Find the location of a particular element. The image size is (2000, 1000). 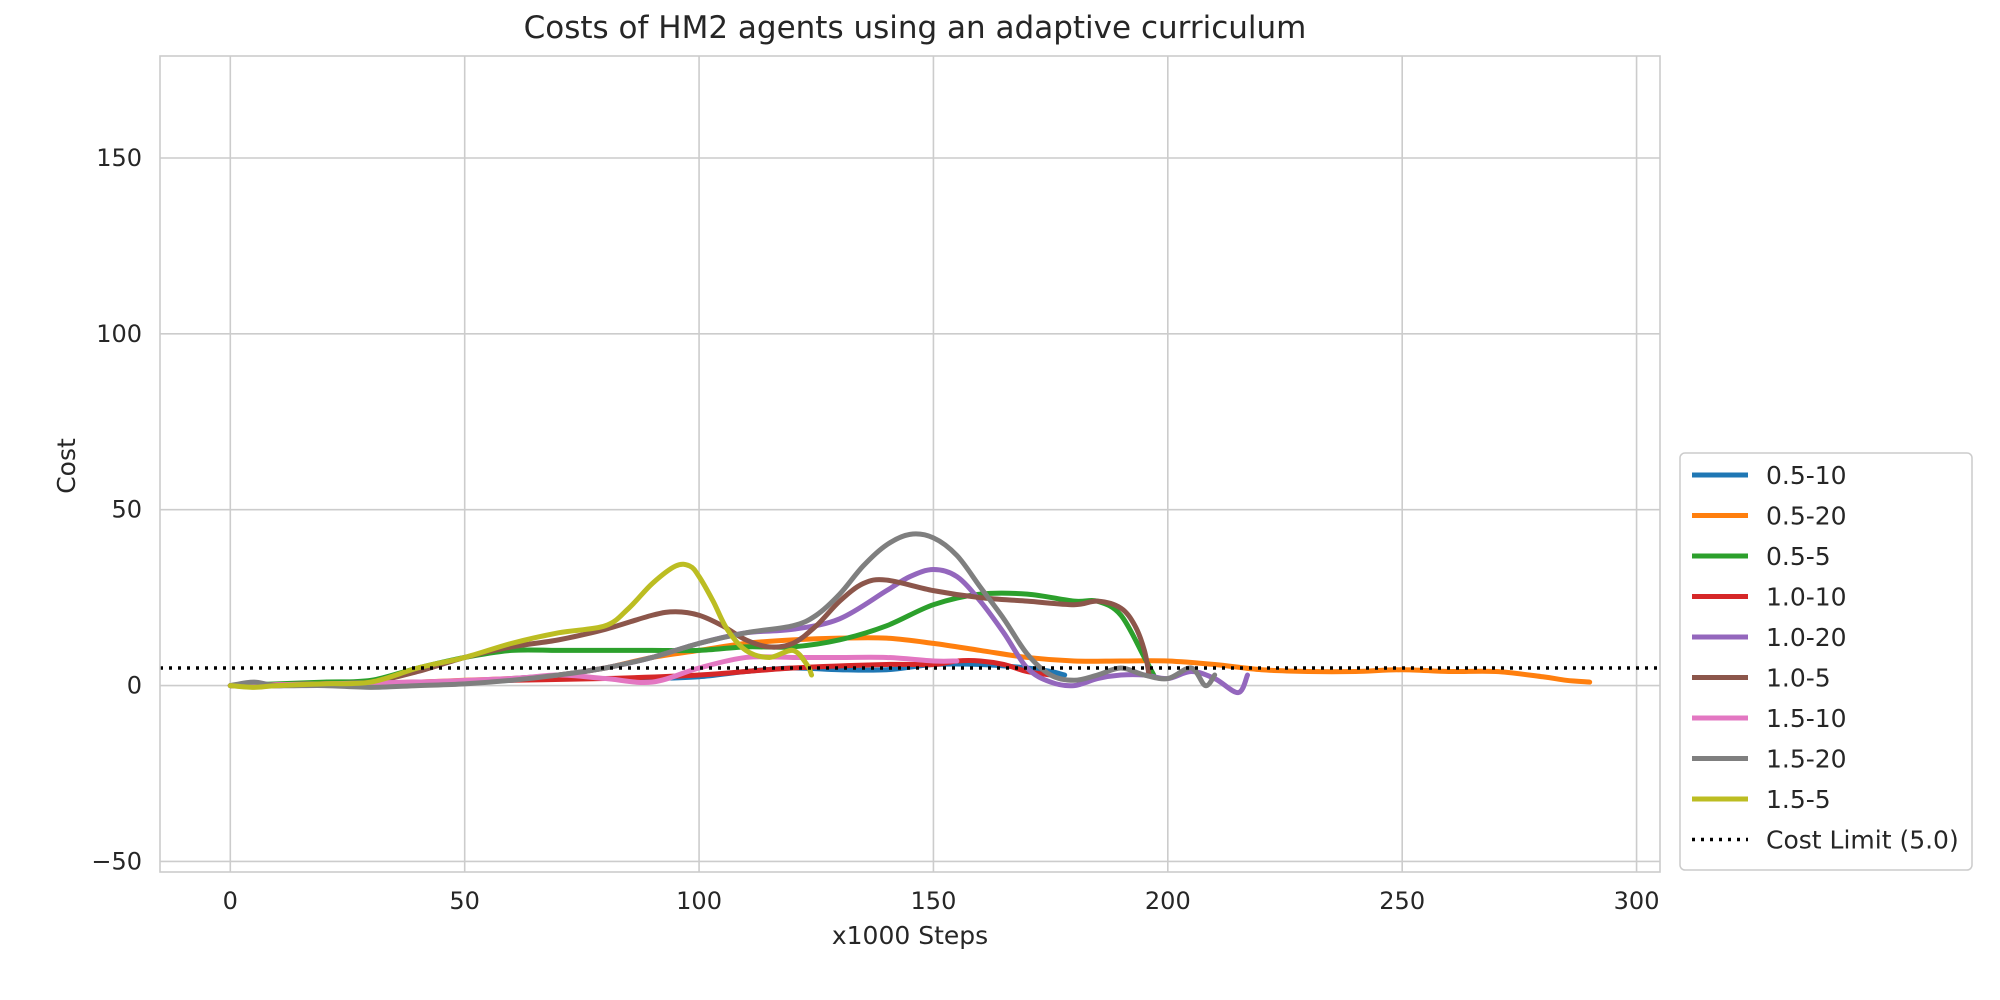

x-tick-label: 0 is located at coordinates (230, 901).